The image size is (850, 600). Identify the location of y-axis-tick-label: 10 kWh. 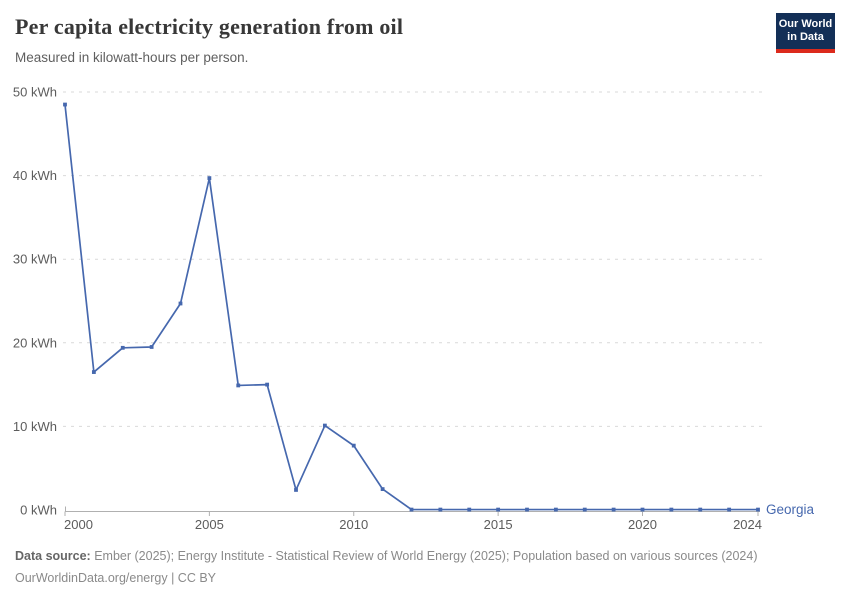
(35, 426).